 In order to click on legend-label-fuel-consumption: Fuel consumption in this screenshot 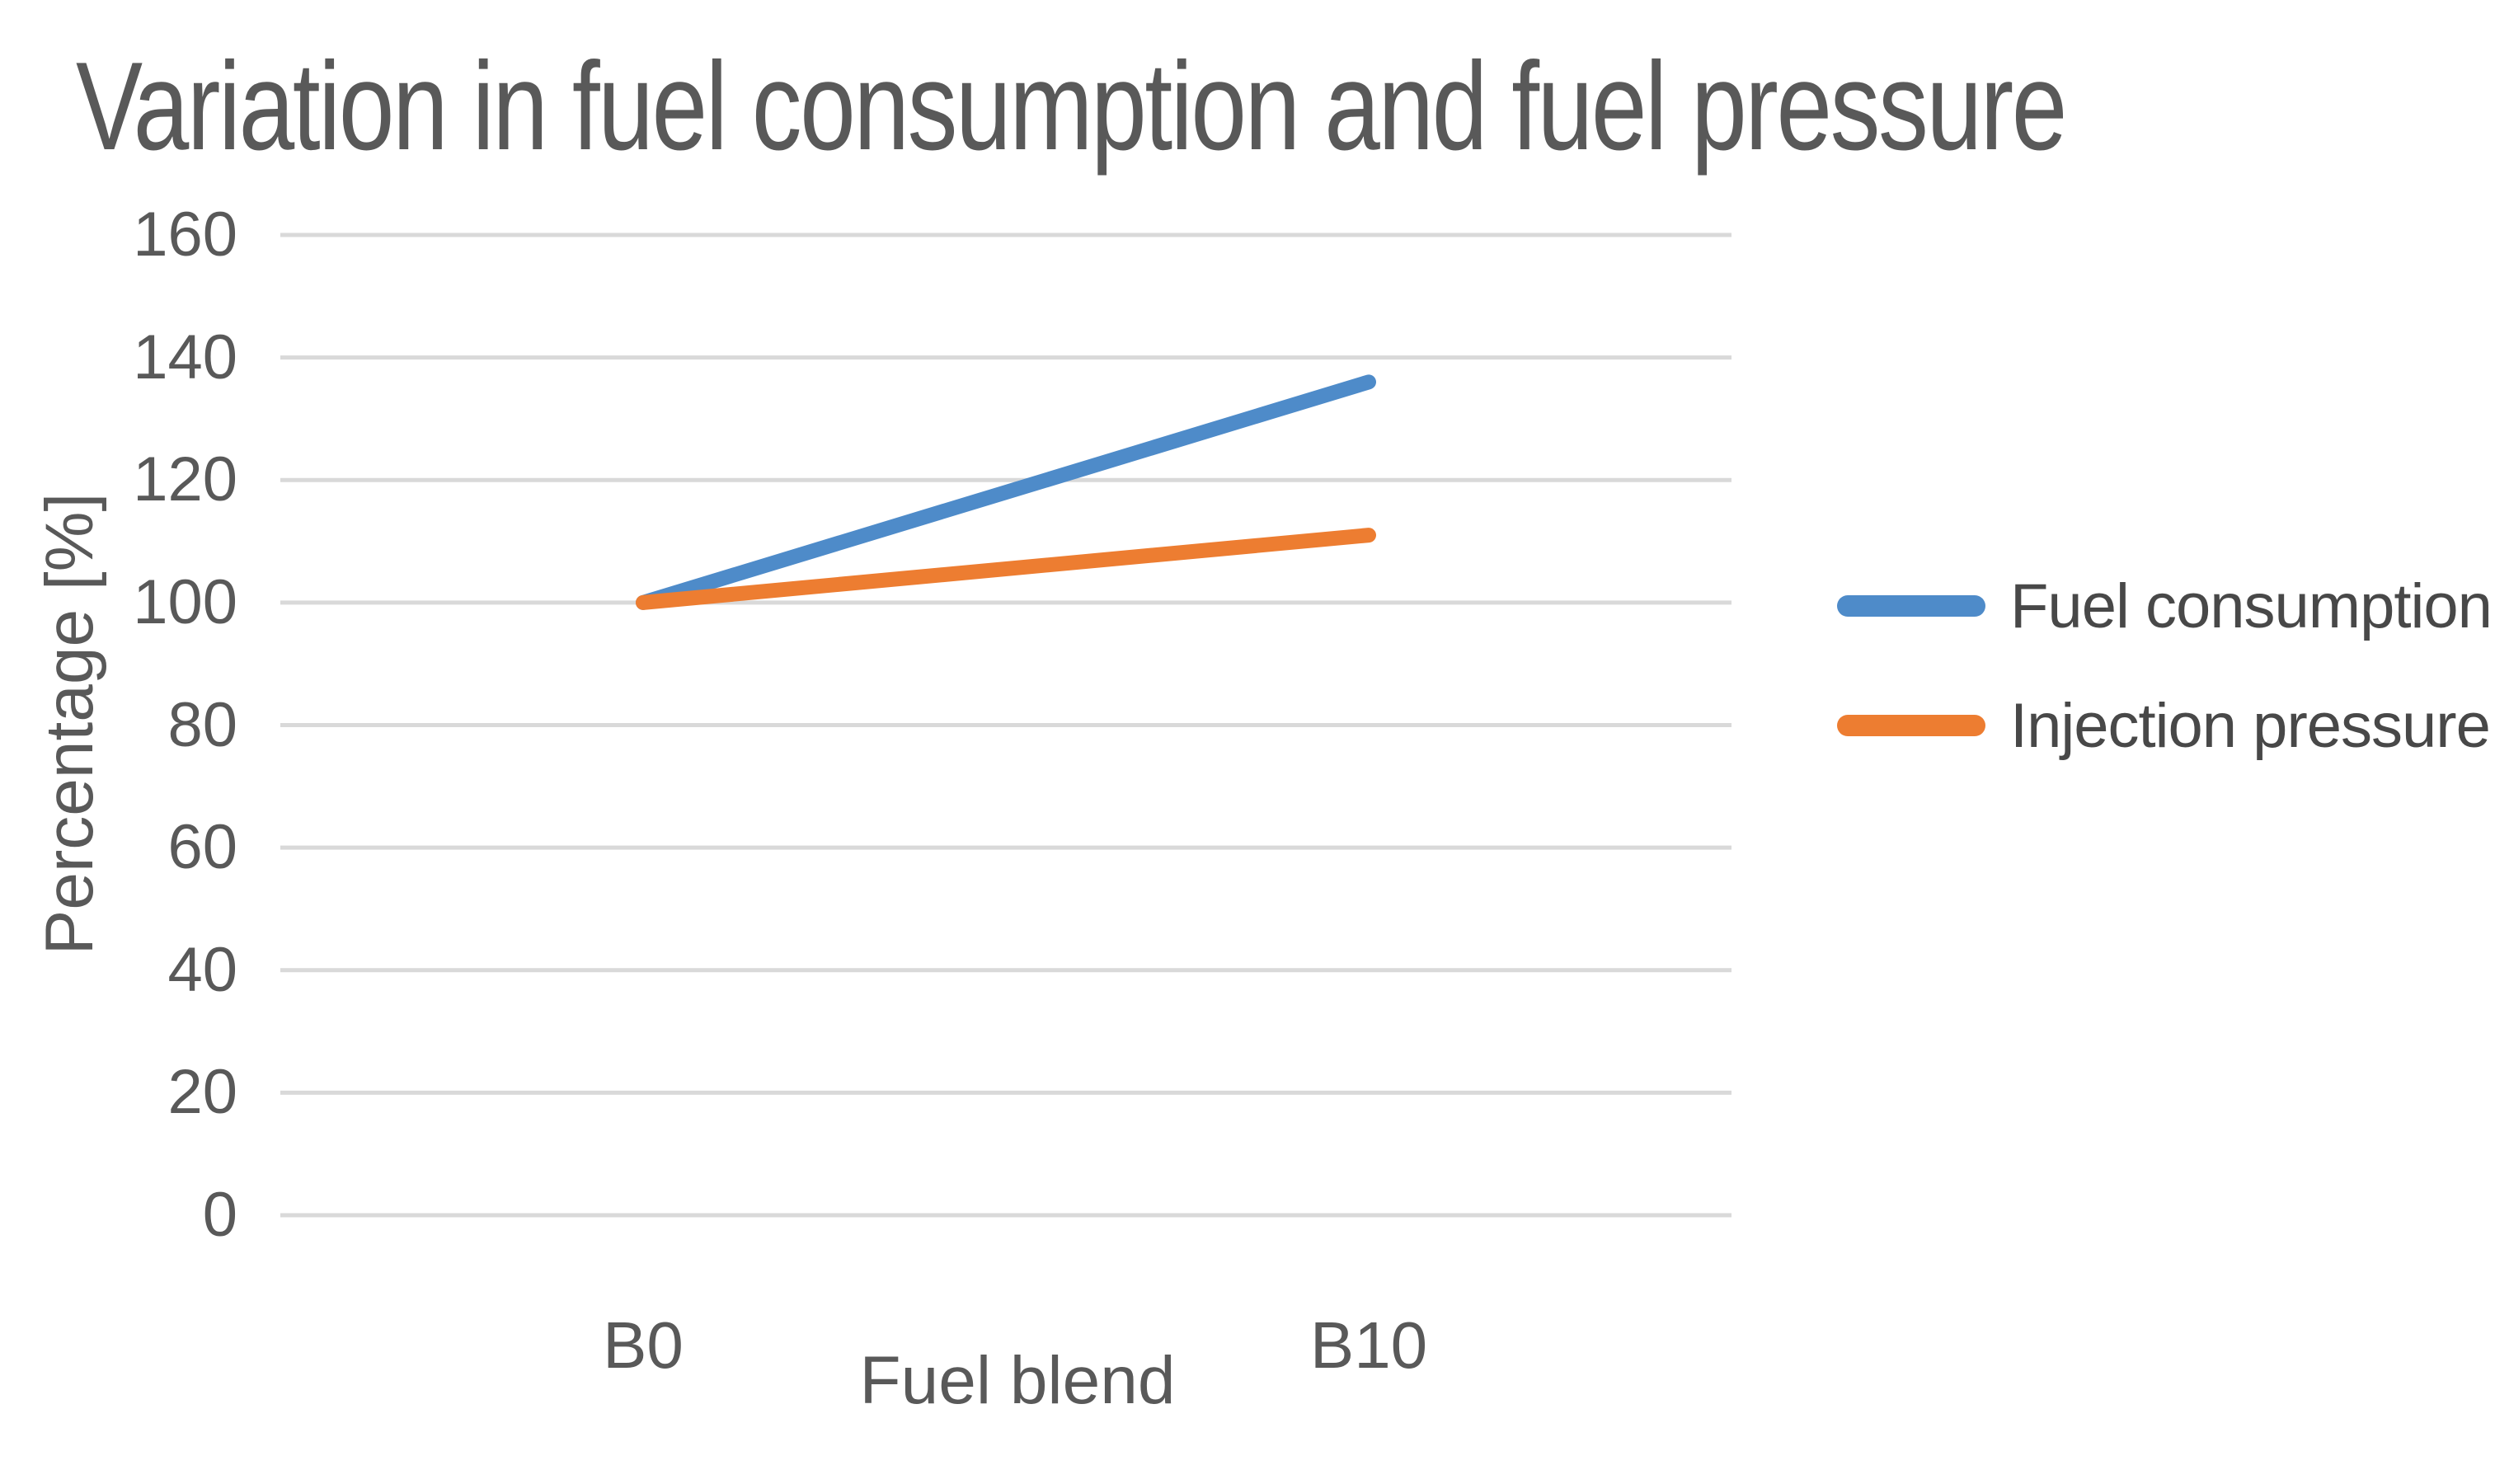, I will do `click(2251, 606)`.